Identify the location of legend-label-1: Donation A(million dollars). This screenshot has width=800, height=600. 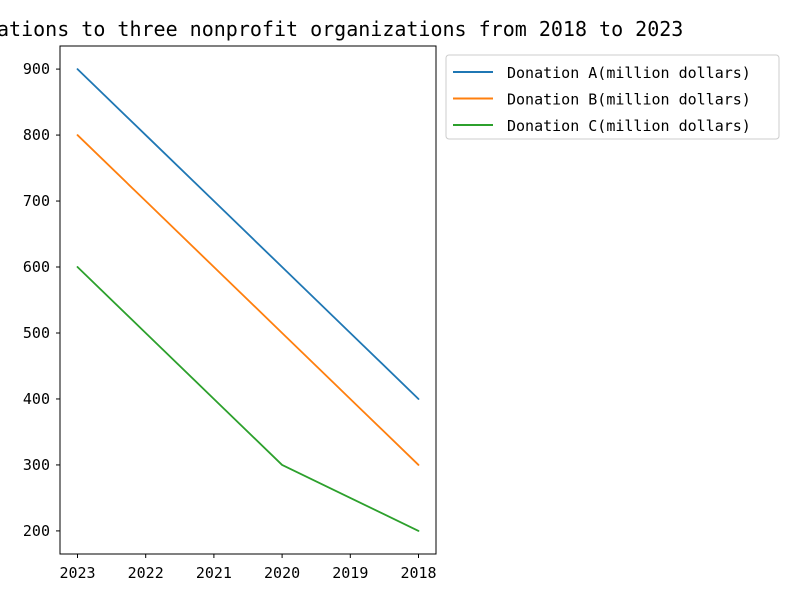
(629, 73).